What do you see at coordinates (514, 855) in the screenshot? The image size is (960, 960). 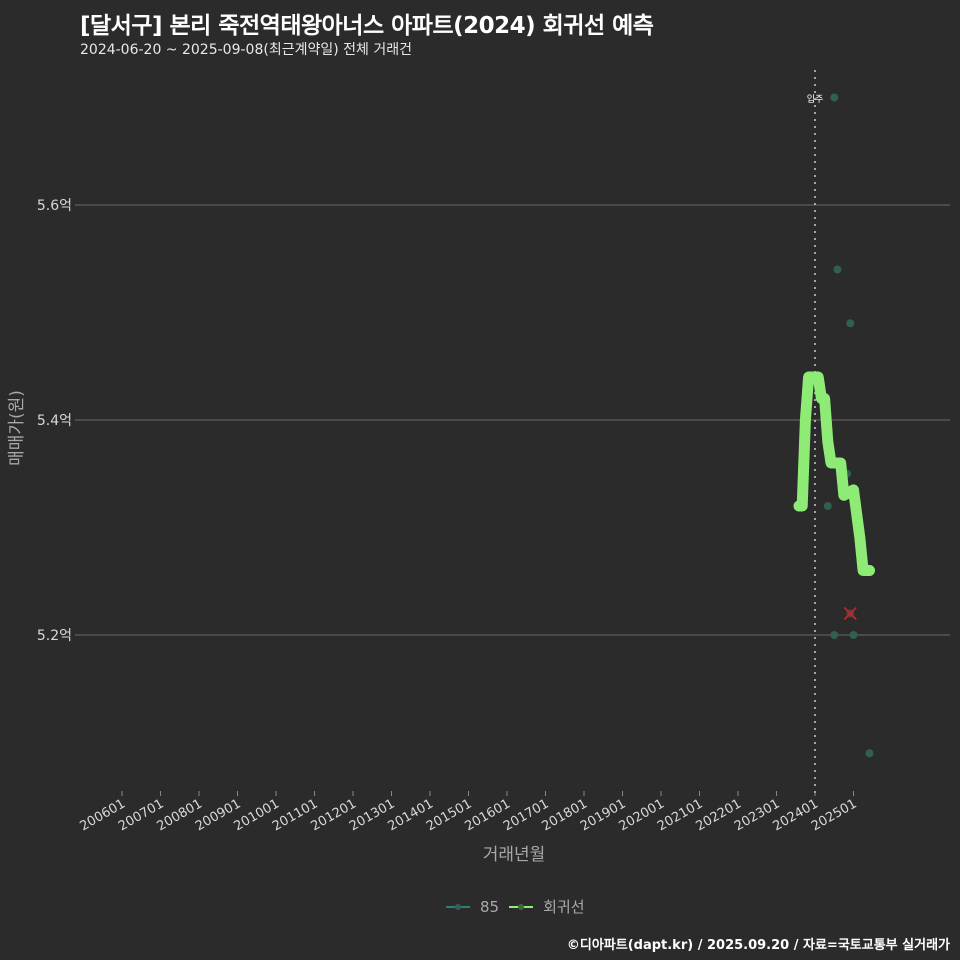 I see `x-axis-title: 거래년월` at bounding box center [514, 855].